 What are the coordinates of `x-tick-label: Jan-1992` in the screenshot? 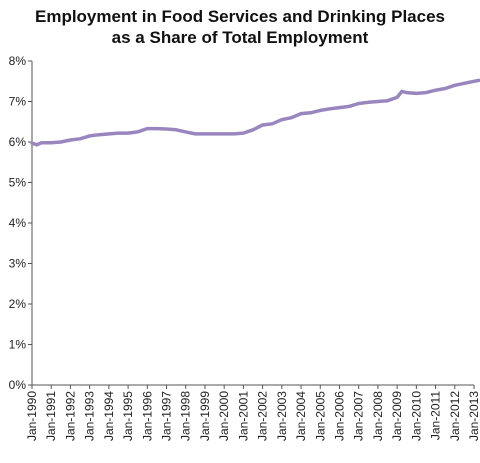 It's located at (70, 416).